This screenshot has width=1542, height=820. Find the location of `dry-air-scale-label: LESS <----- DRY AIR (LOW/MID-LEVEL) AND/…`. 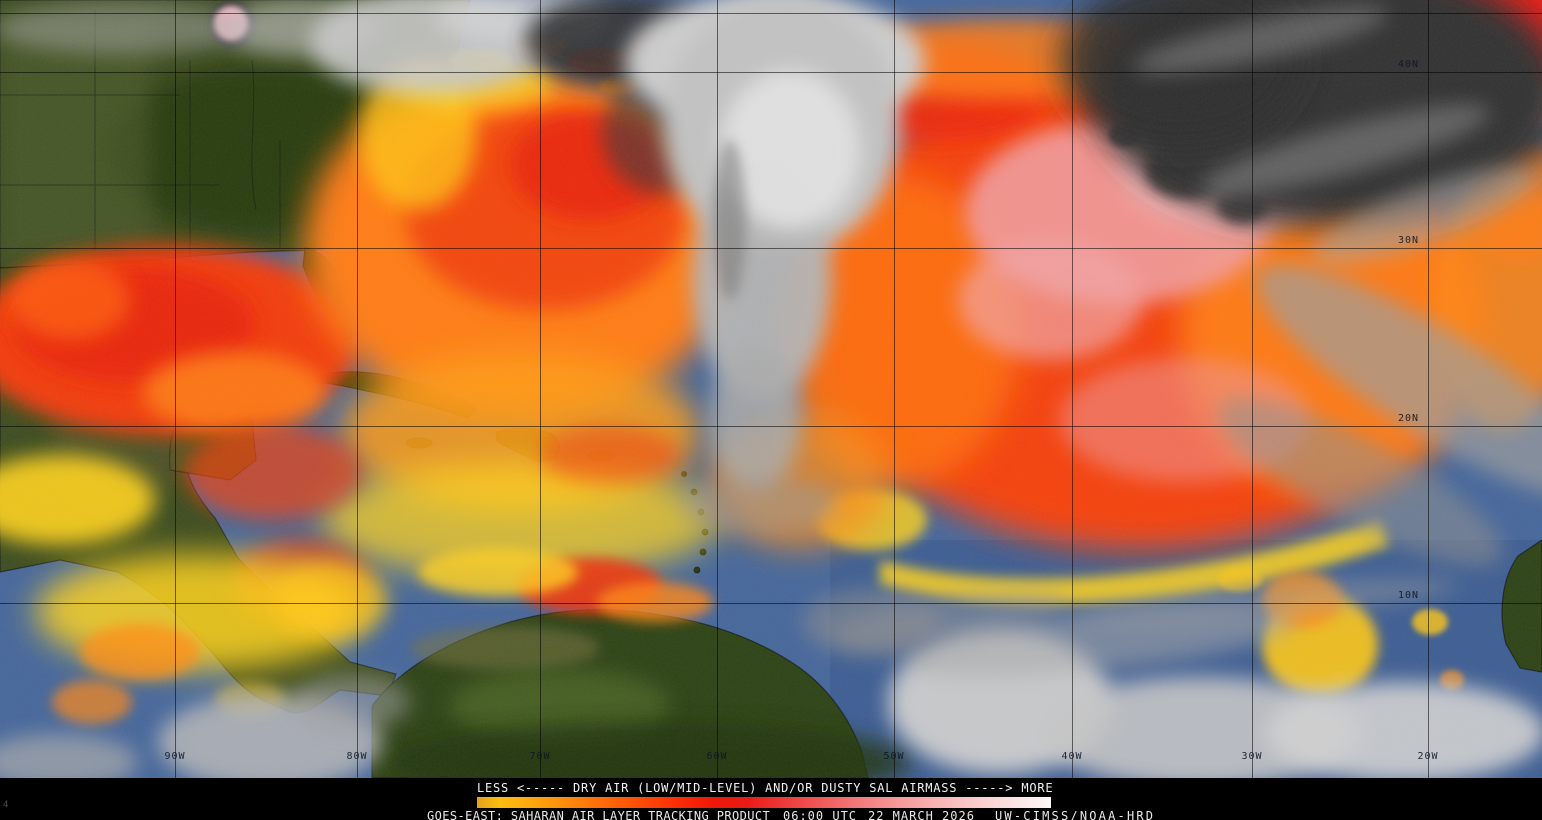

dry-air-scale-label: LESS <----- DRY AIR (LOW/MID-LEVEL) AND/… is located at coordinates (765, 788).